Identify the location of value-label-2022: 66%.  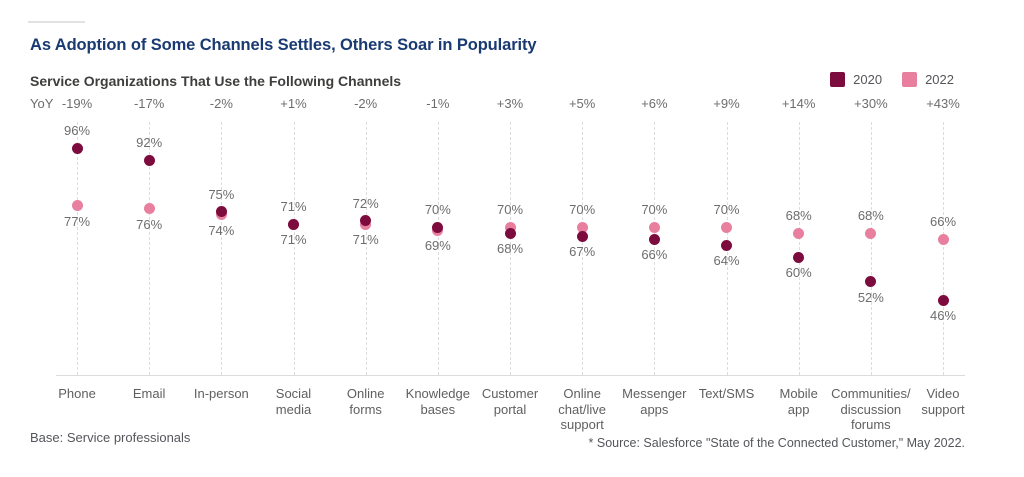
(943, 222).